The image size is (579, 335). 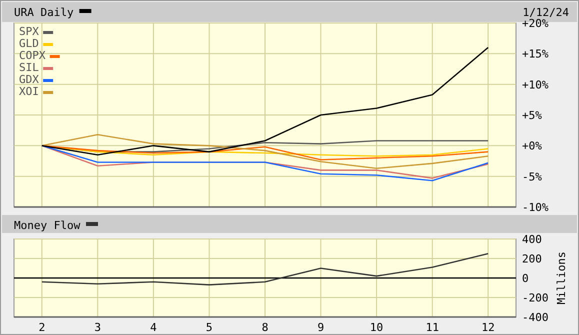 I want to click on x-tick-label: 5, so click(x=209, y=327).